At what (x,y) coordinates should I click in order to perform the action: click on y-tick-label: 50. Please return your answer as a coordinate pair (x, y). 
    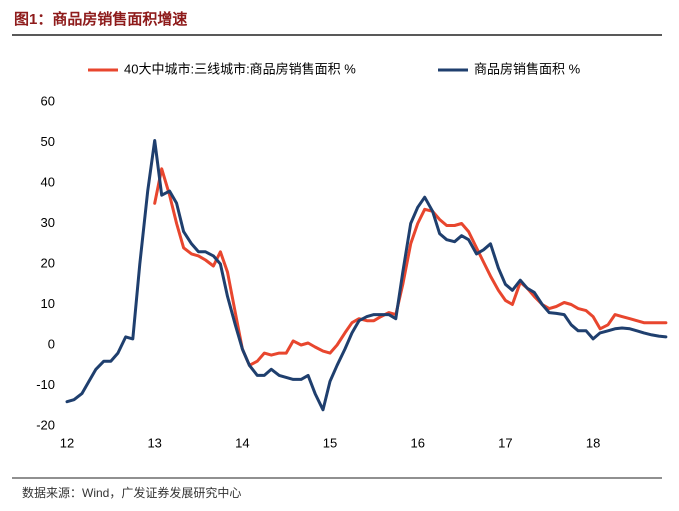
    Looking at the image, I should click on (48, 141).